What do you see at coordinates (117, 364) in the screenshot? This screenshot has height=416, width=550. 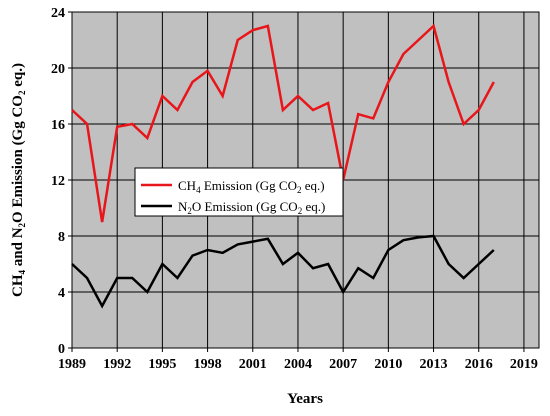 I see `x-tick-label: 1992` at bounding box center [117, 364].